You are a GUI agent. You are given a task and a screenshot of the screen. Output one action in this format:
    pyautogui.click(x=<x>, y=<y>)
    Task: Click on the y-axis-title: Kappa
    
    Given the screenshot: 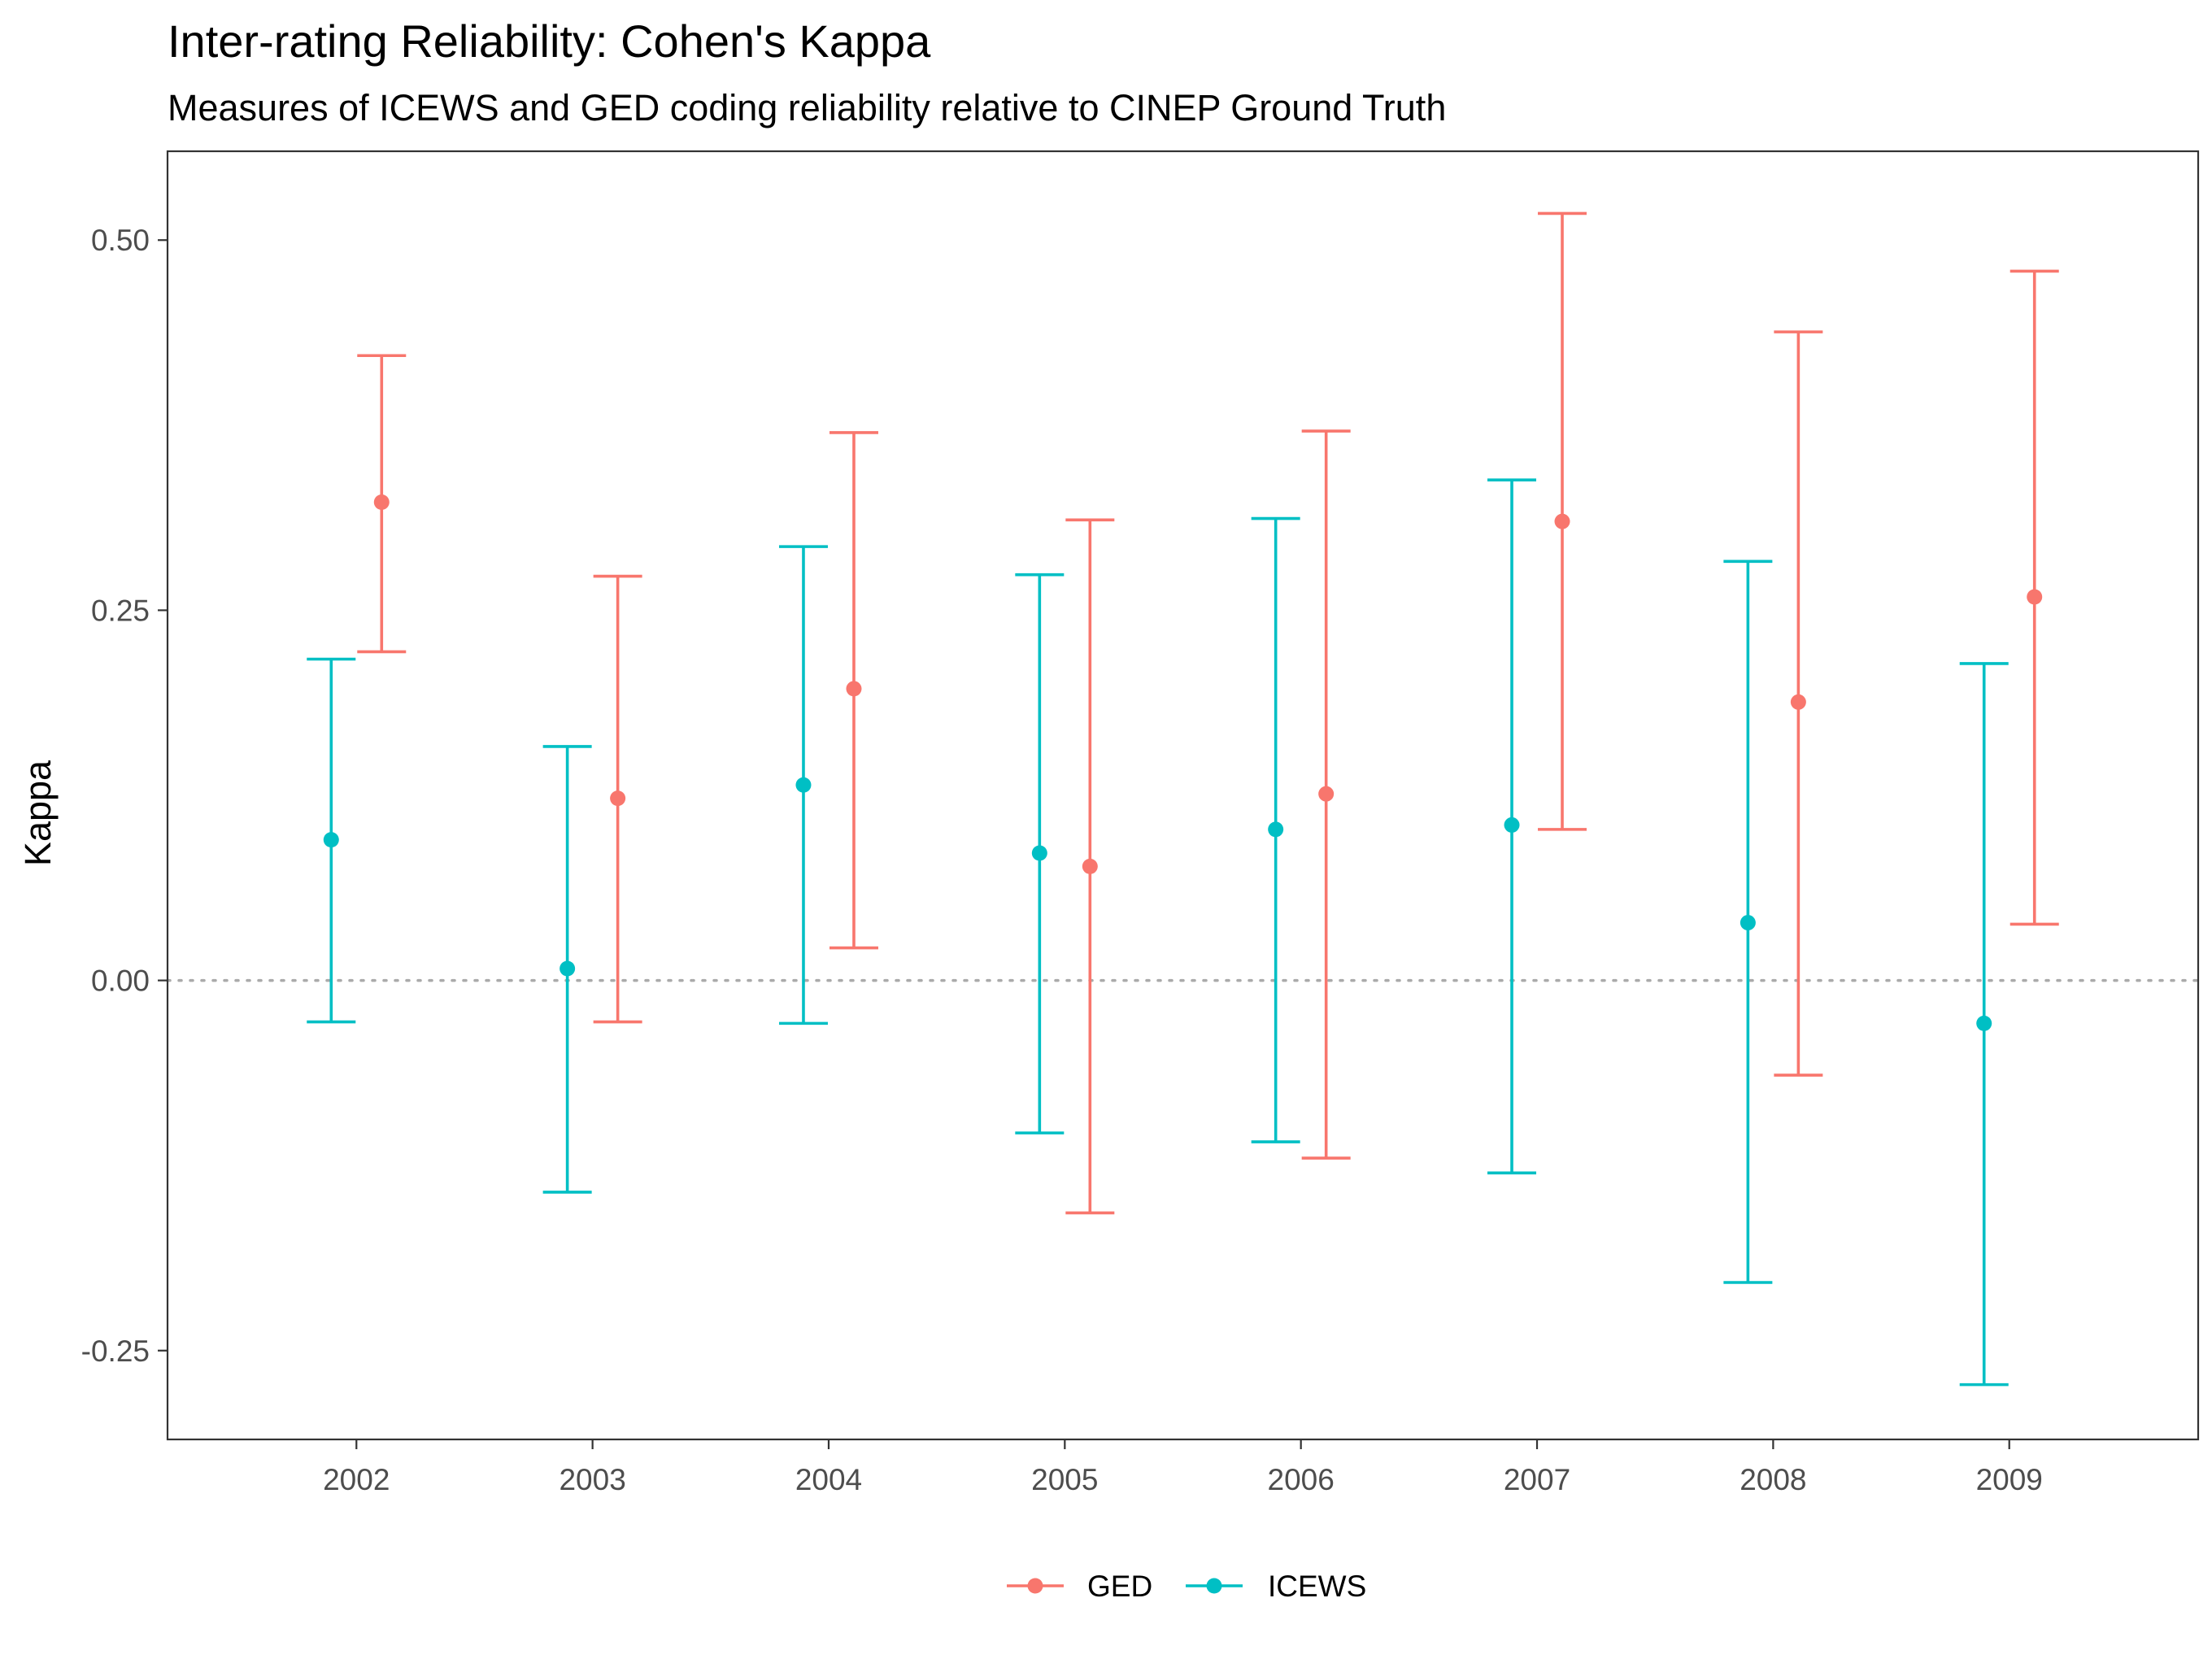 What is the action you would take?
    pyautogui.click(x=38, y=813)
    